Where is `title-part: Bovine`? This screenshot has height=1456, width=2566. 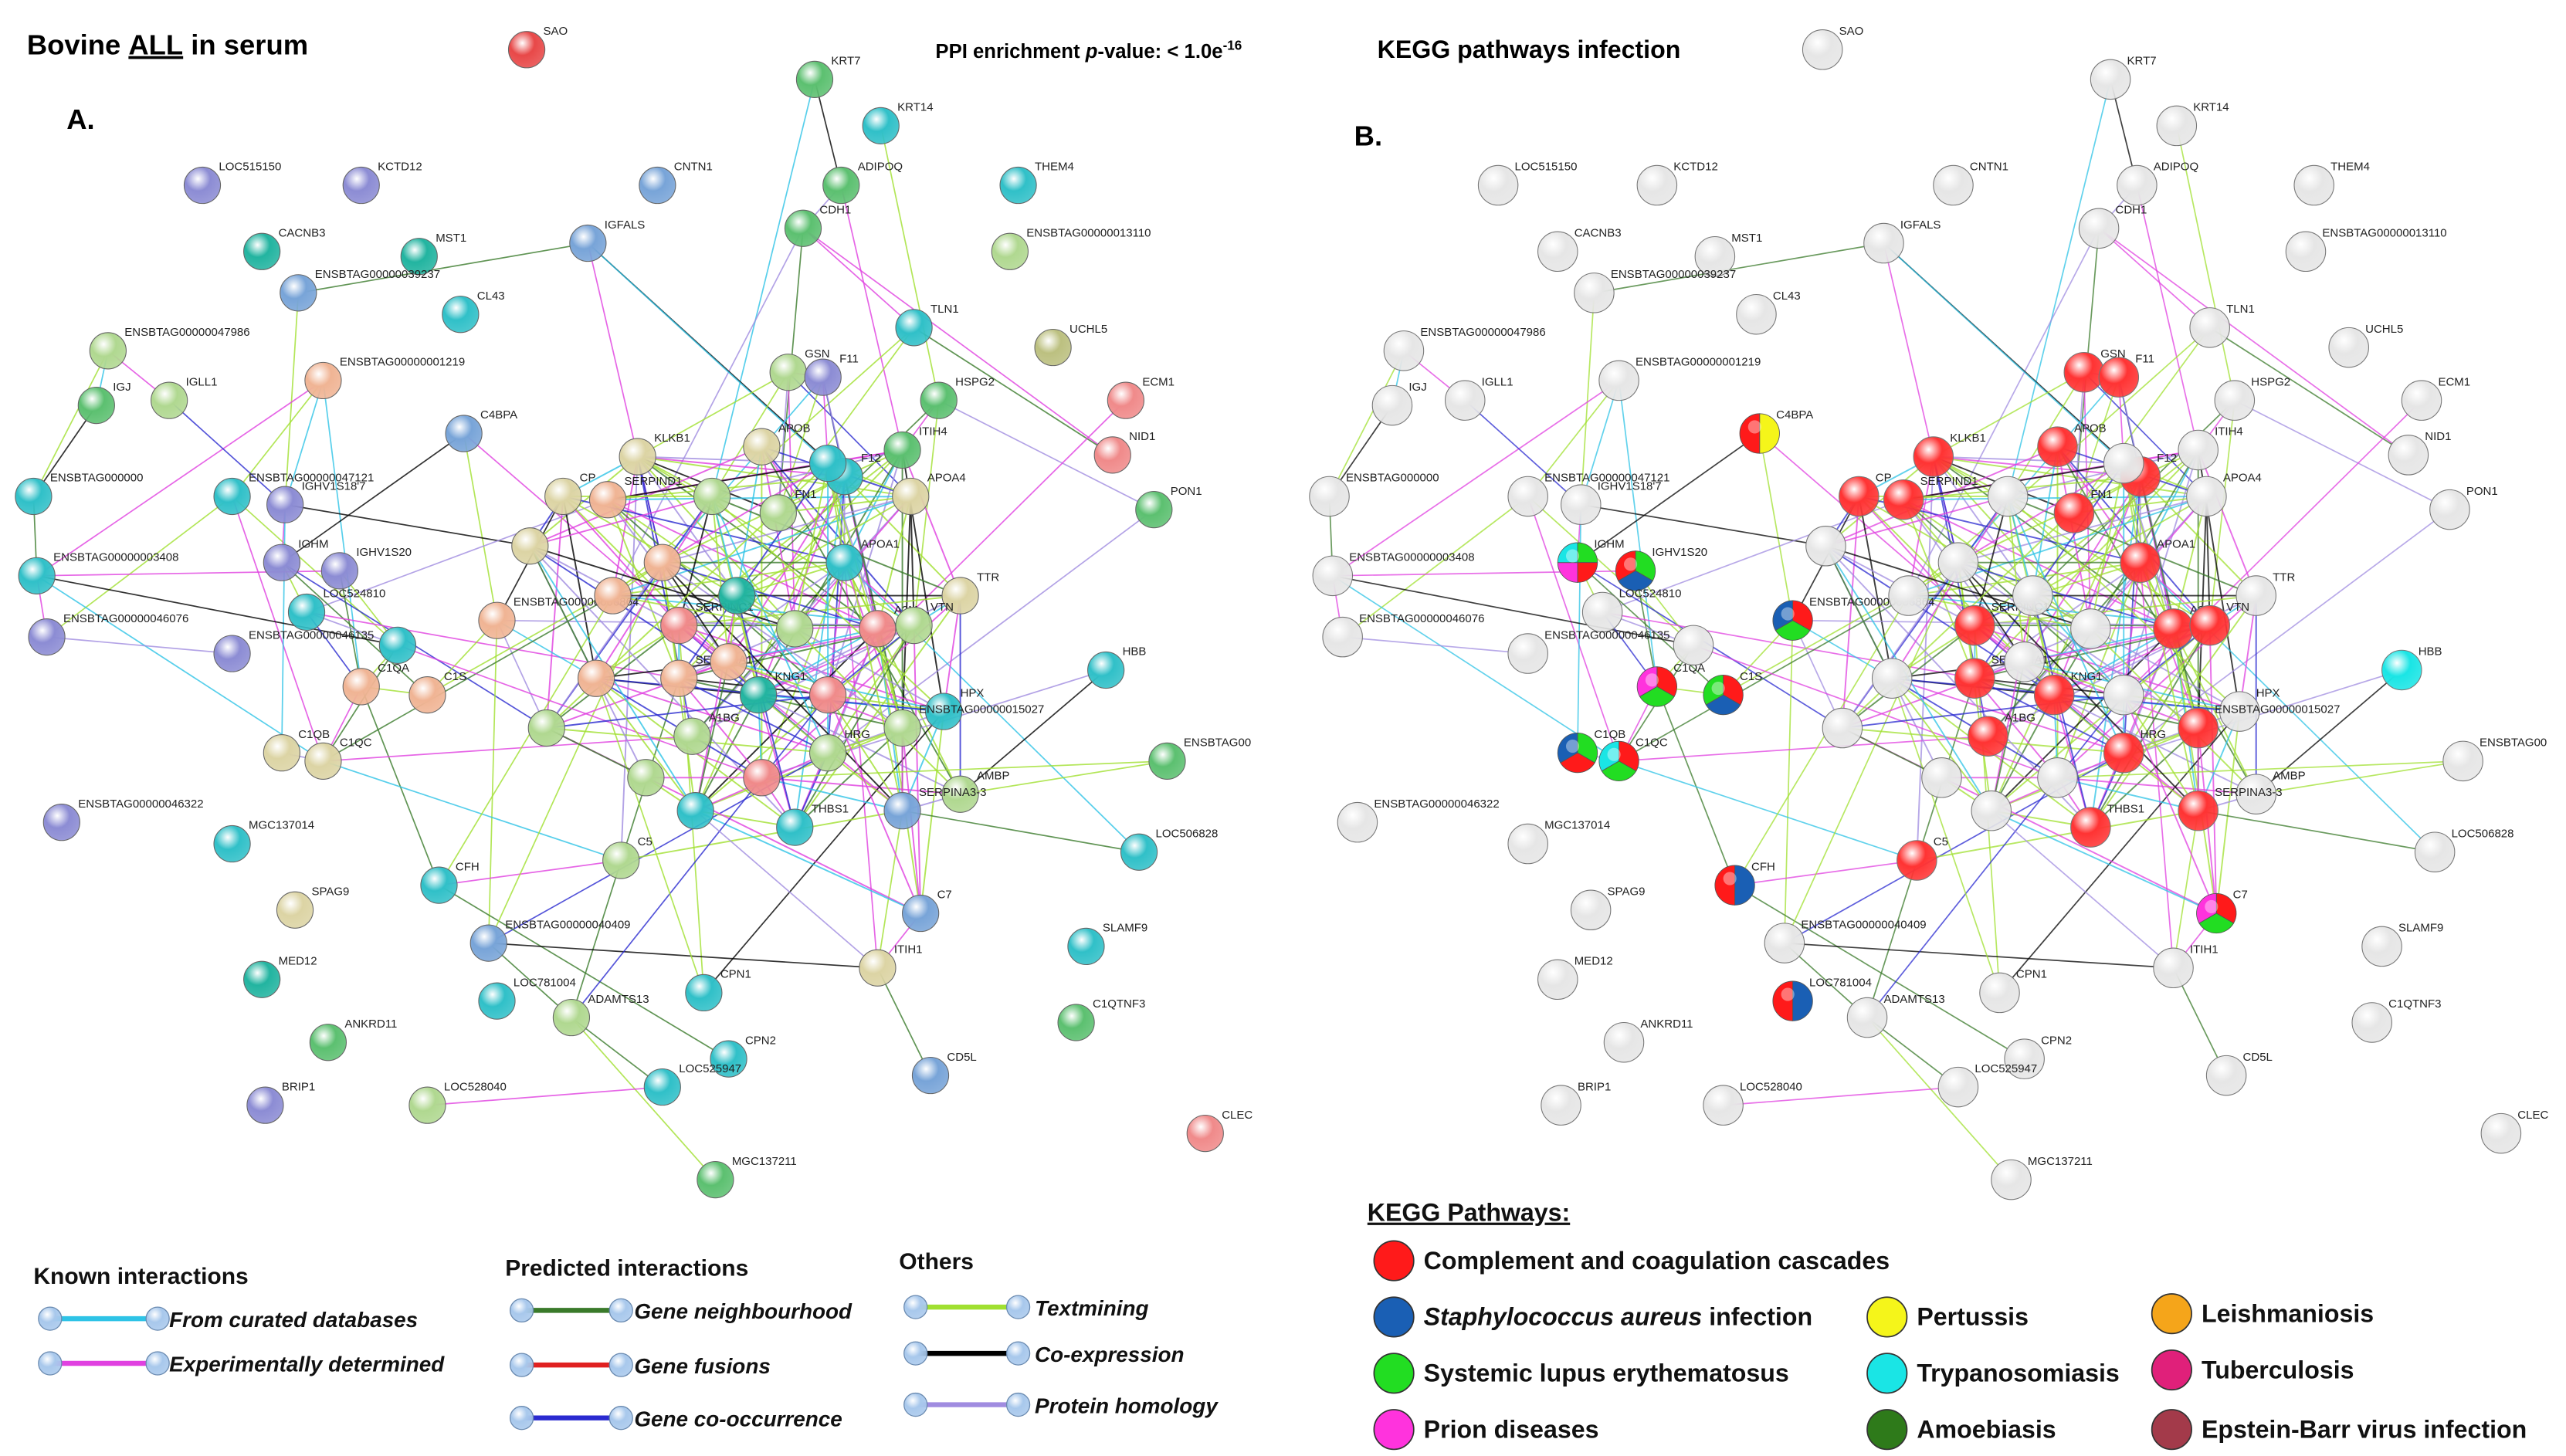 title-part: Bovine is located at coordinates (78, 45).